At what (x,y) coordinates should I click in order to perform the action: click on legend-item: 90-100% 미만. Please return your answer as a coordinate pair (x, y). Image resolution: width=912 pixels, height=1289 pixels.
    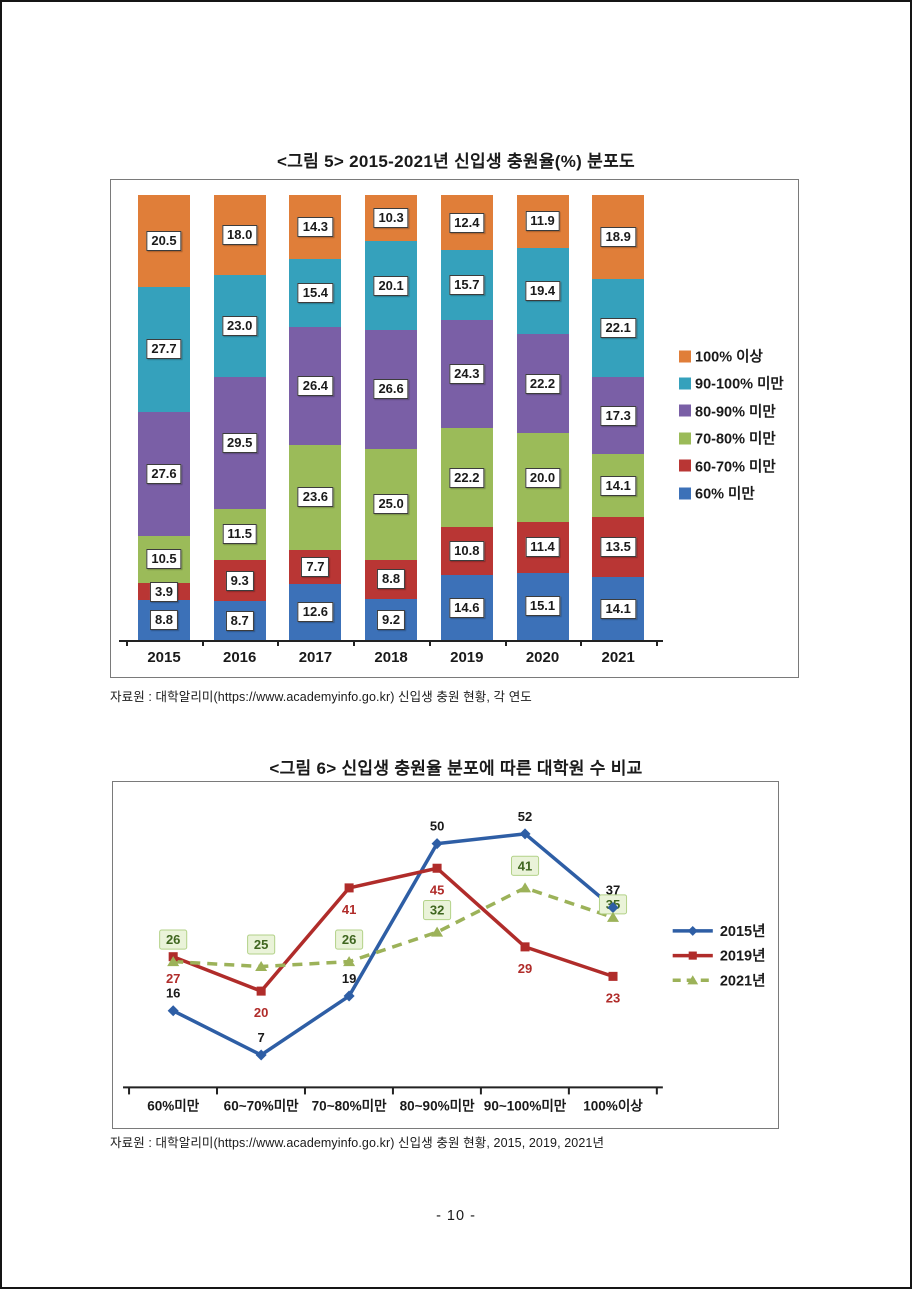
    Looking at the image, I should click on (731, 383).